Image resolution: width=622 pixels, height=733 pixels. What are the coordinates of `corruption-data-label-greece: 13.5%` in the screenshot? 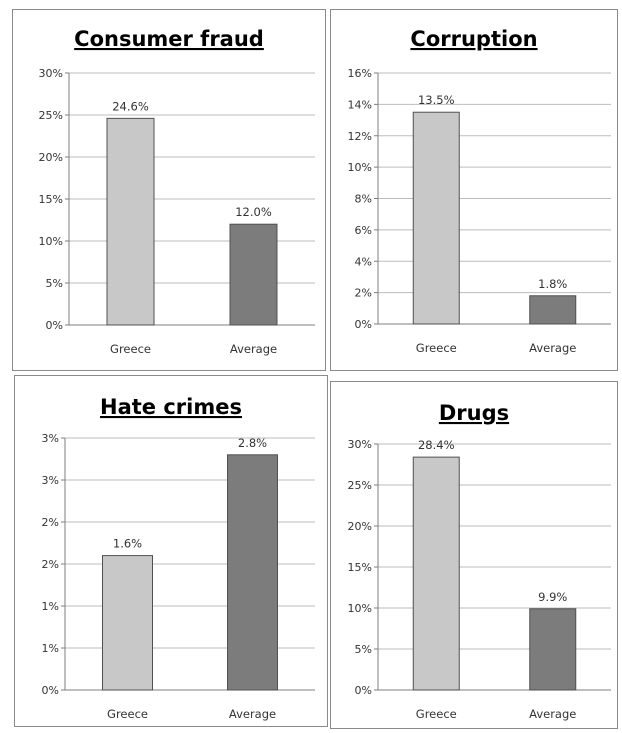 It's located at (436, 100).